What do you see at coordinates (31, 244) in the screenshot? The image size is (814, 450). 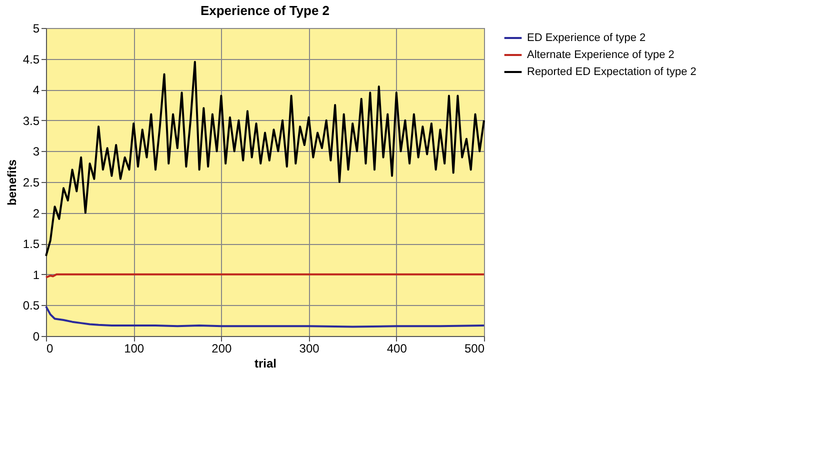 I see `y-tick-label: 1.5` at bounding box center [31, 244].